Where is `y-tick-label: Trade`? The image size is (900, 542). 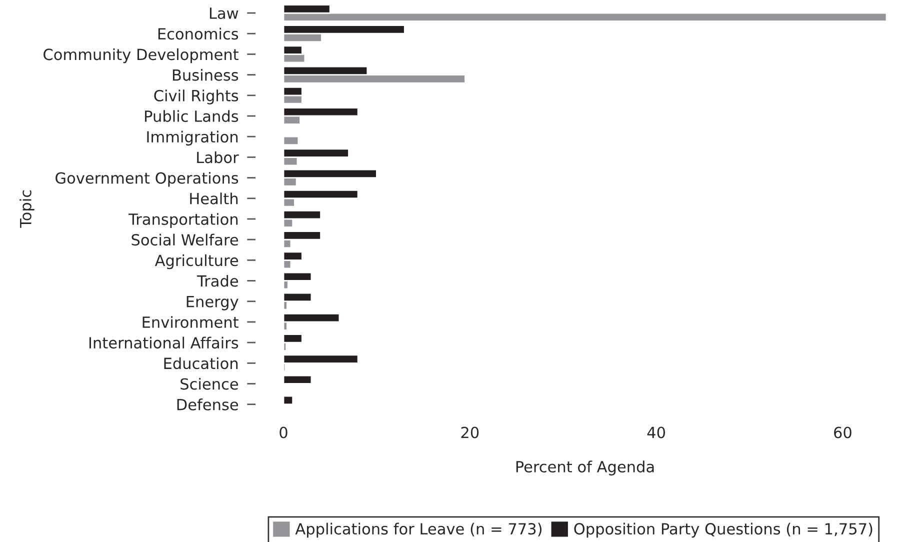
y-tick-label: Trade is located at coordinates (217, 280).